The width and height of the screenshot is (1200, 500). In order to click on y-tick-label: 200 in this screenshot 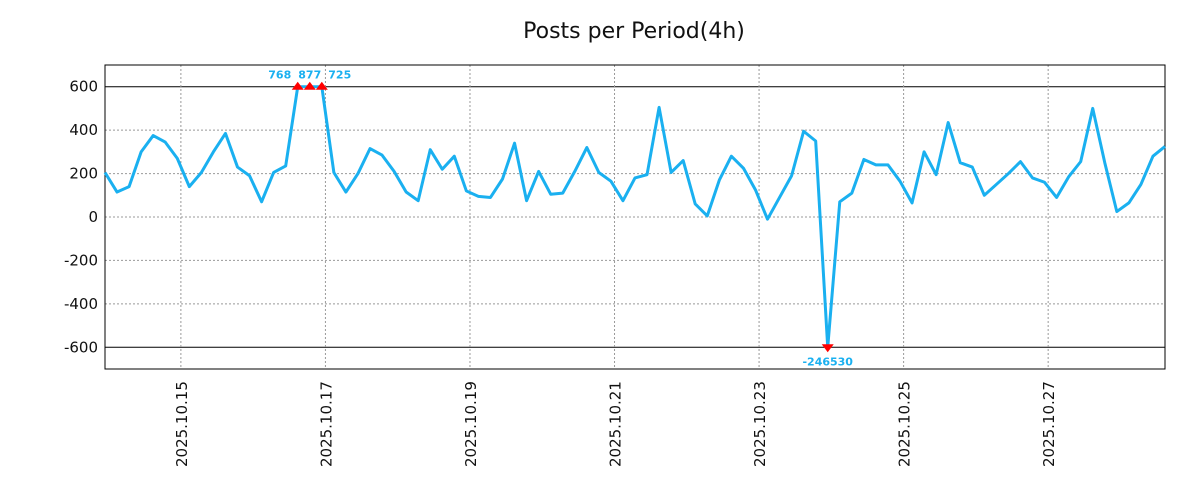, I will do `click(83, 174)`.